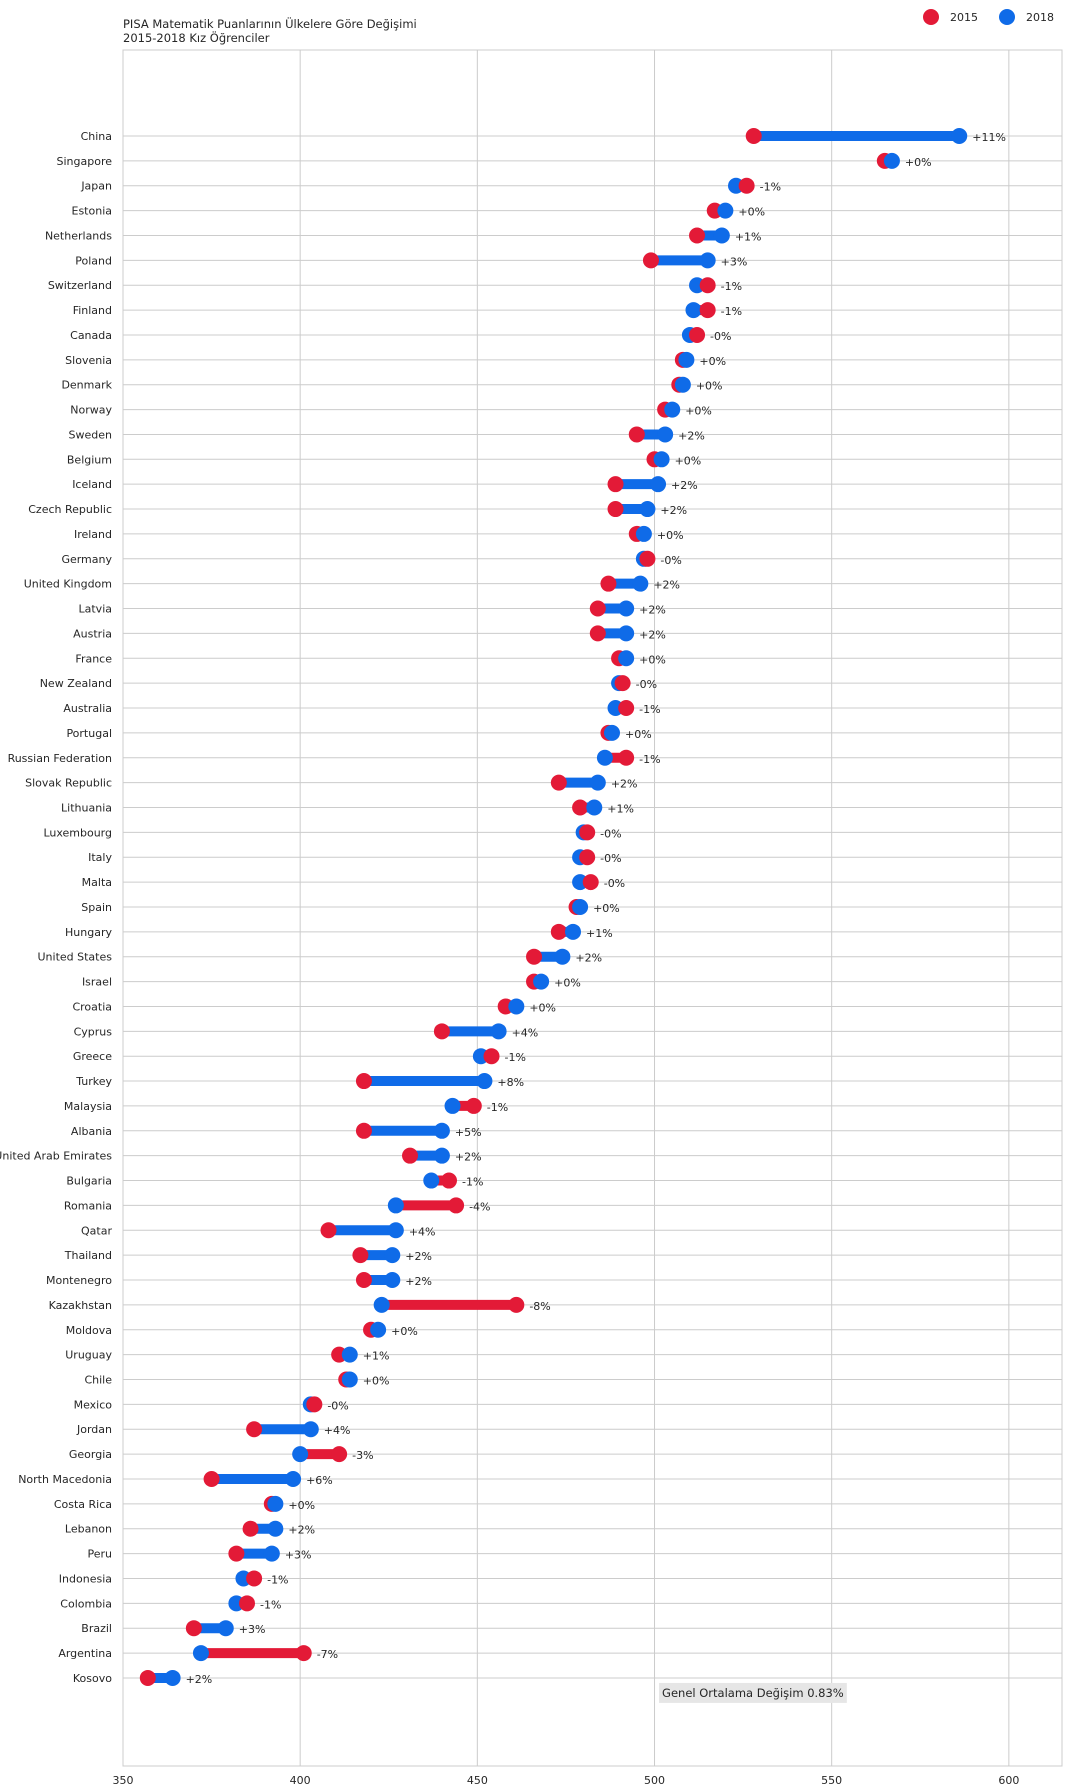 The height and width of the screenshot is (1792, 1068). I want to click on y-tick-label: Italy, so click(100, 857).